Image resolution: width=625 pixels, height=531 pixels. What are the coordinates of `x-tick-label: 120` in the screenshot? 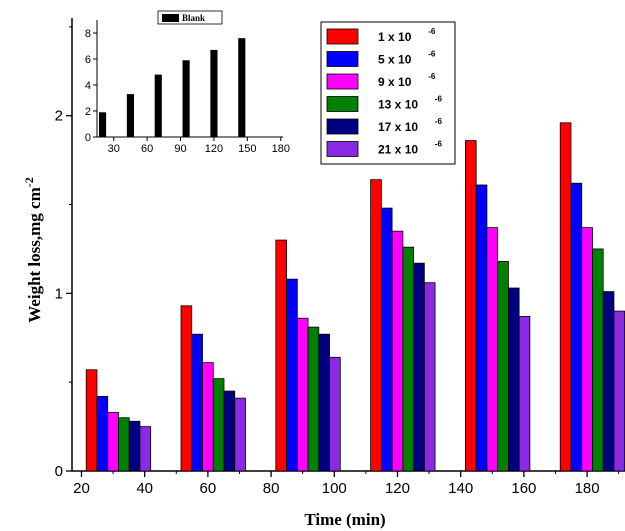 It's located at (397, 488).